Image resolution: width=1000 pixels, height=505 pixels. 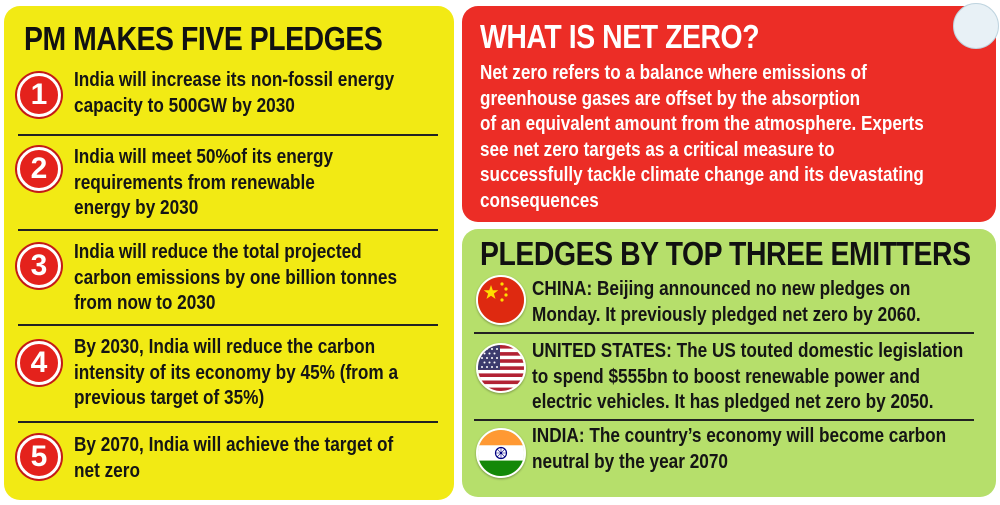 What do you see at coordinates (225, 347) in the screenshot?
I see `pledge-4-line-1: By 2030, India will reduce the carbon` at bounding box center [225, 347].